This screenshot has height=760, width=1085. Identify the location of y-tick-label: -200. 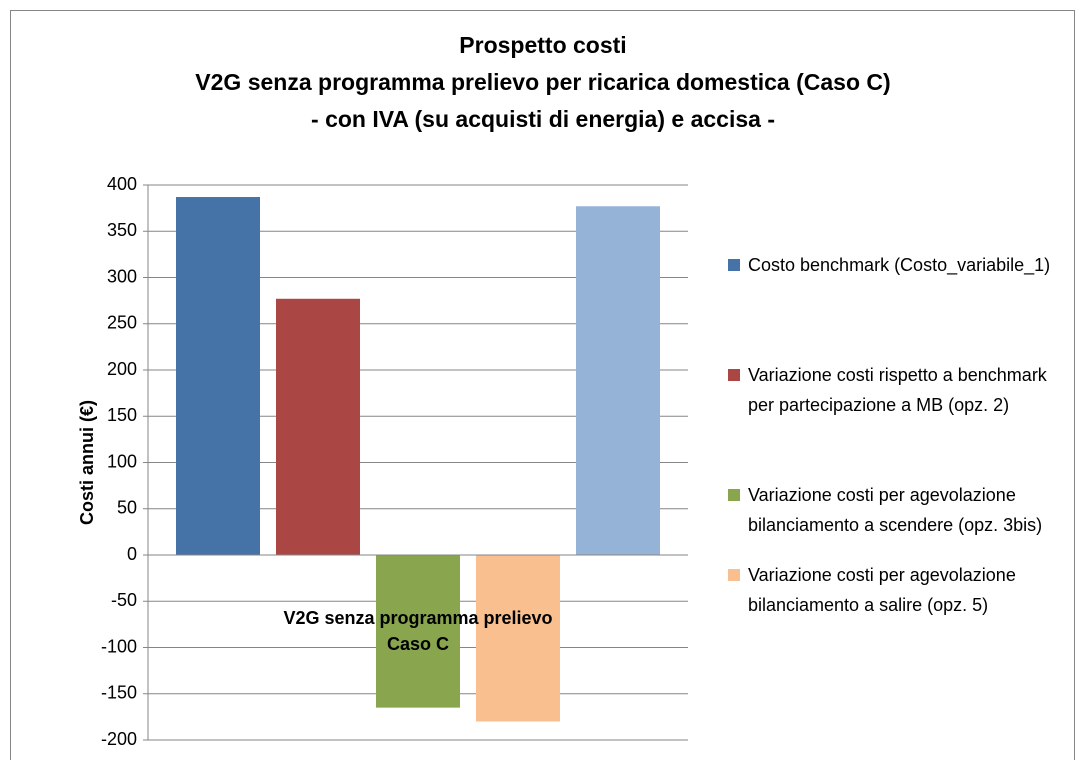
(119, 739).